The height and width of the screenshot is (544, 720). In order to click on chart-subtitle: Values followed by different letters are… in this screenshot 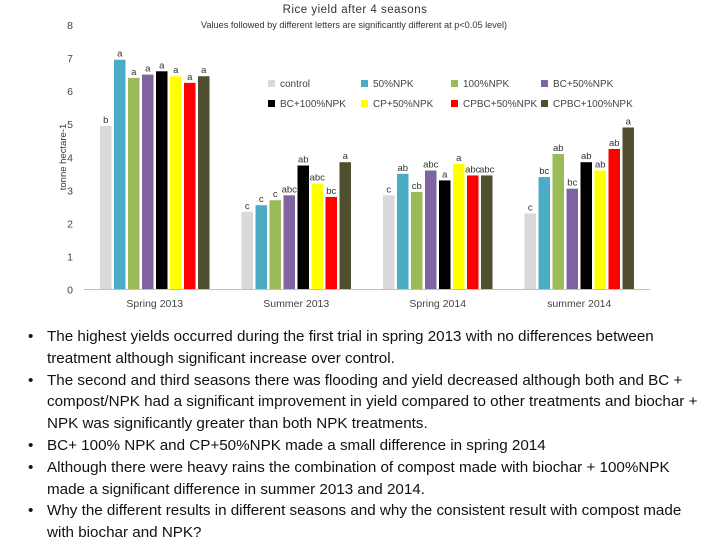, I will do `click(354, 25)`.